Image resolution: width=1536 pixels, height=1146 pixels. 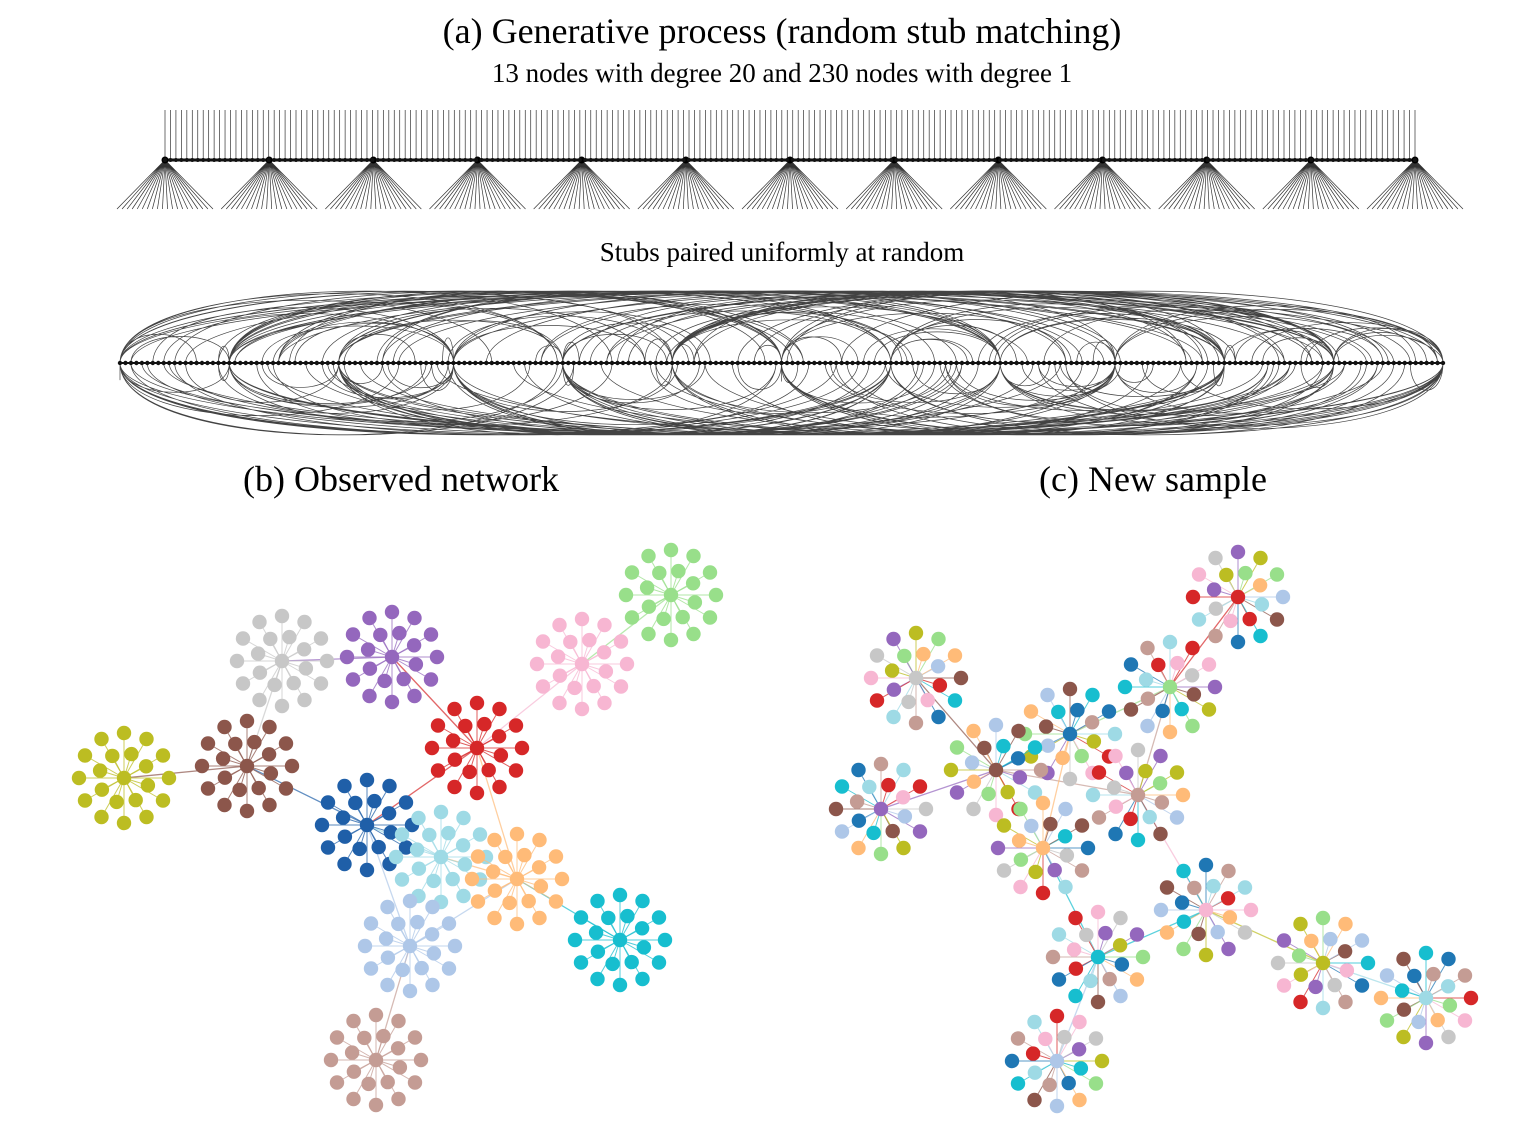 I want to click on hub-stub-fan, so click(x=998, y=184).